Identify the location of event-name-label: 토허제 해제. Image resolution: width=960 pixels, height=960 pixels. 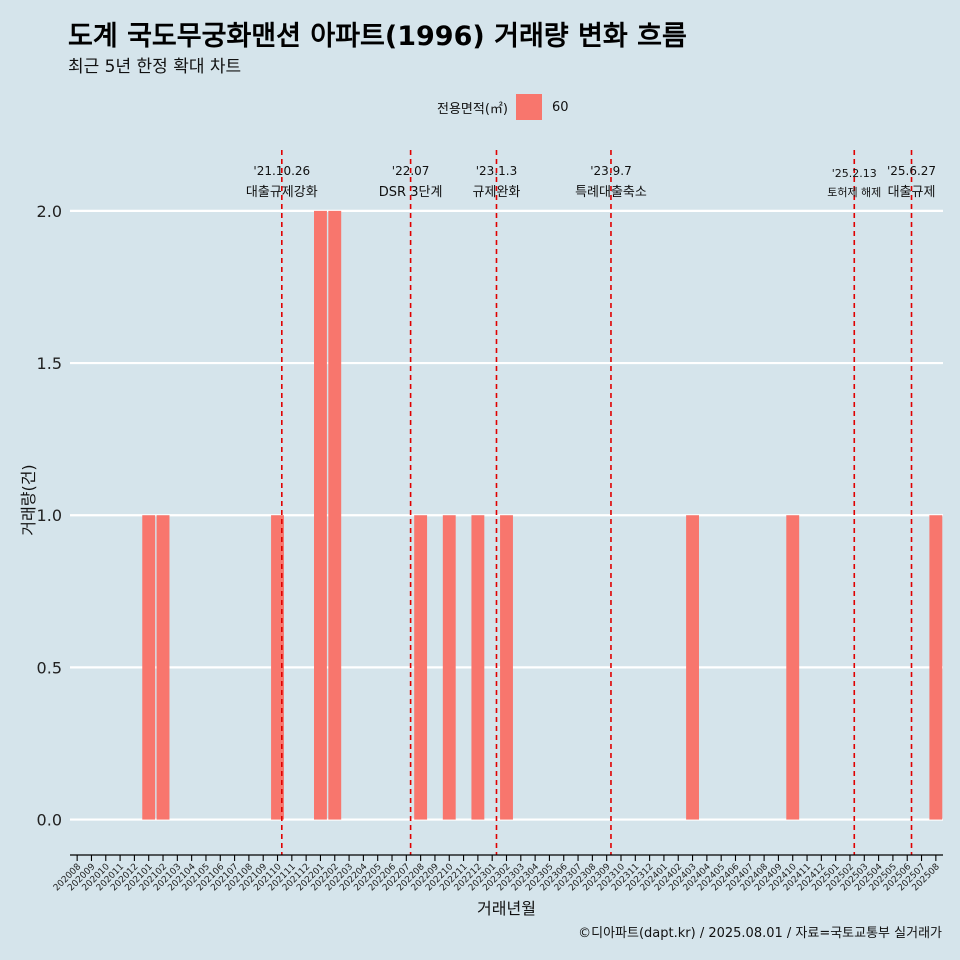
(854, 192).